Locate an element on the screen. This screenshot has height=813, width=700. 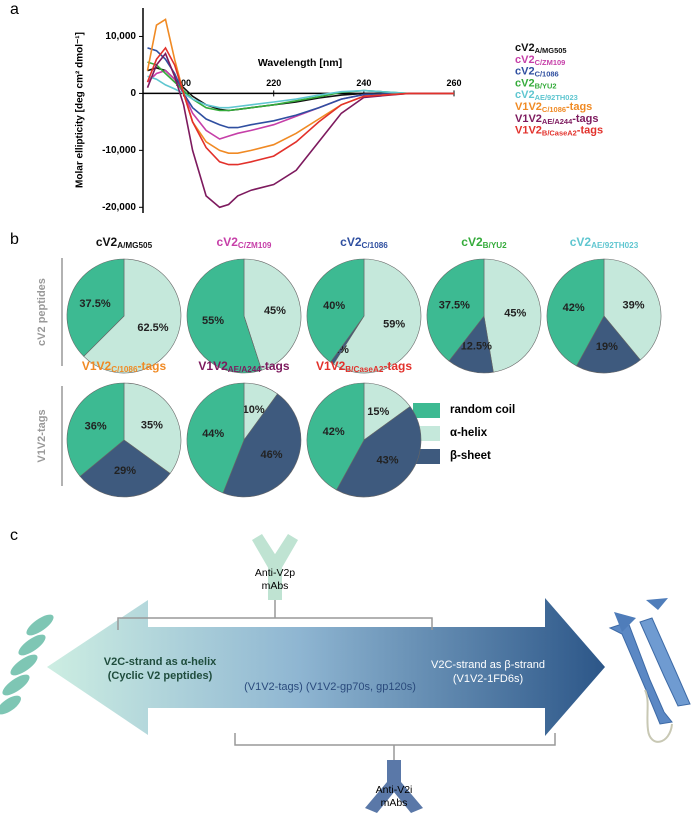
antibody-label: Anti-V2i is located at coordinates (394, 790).